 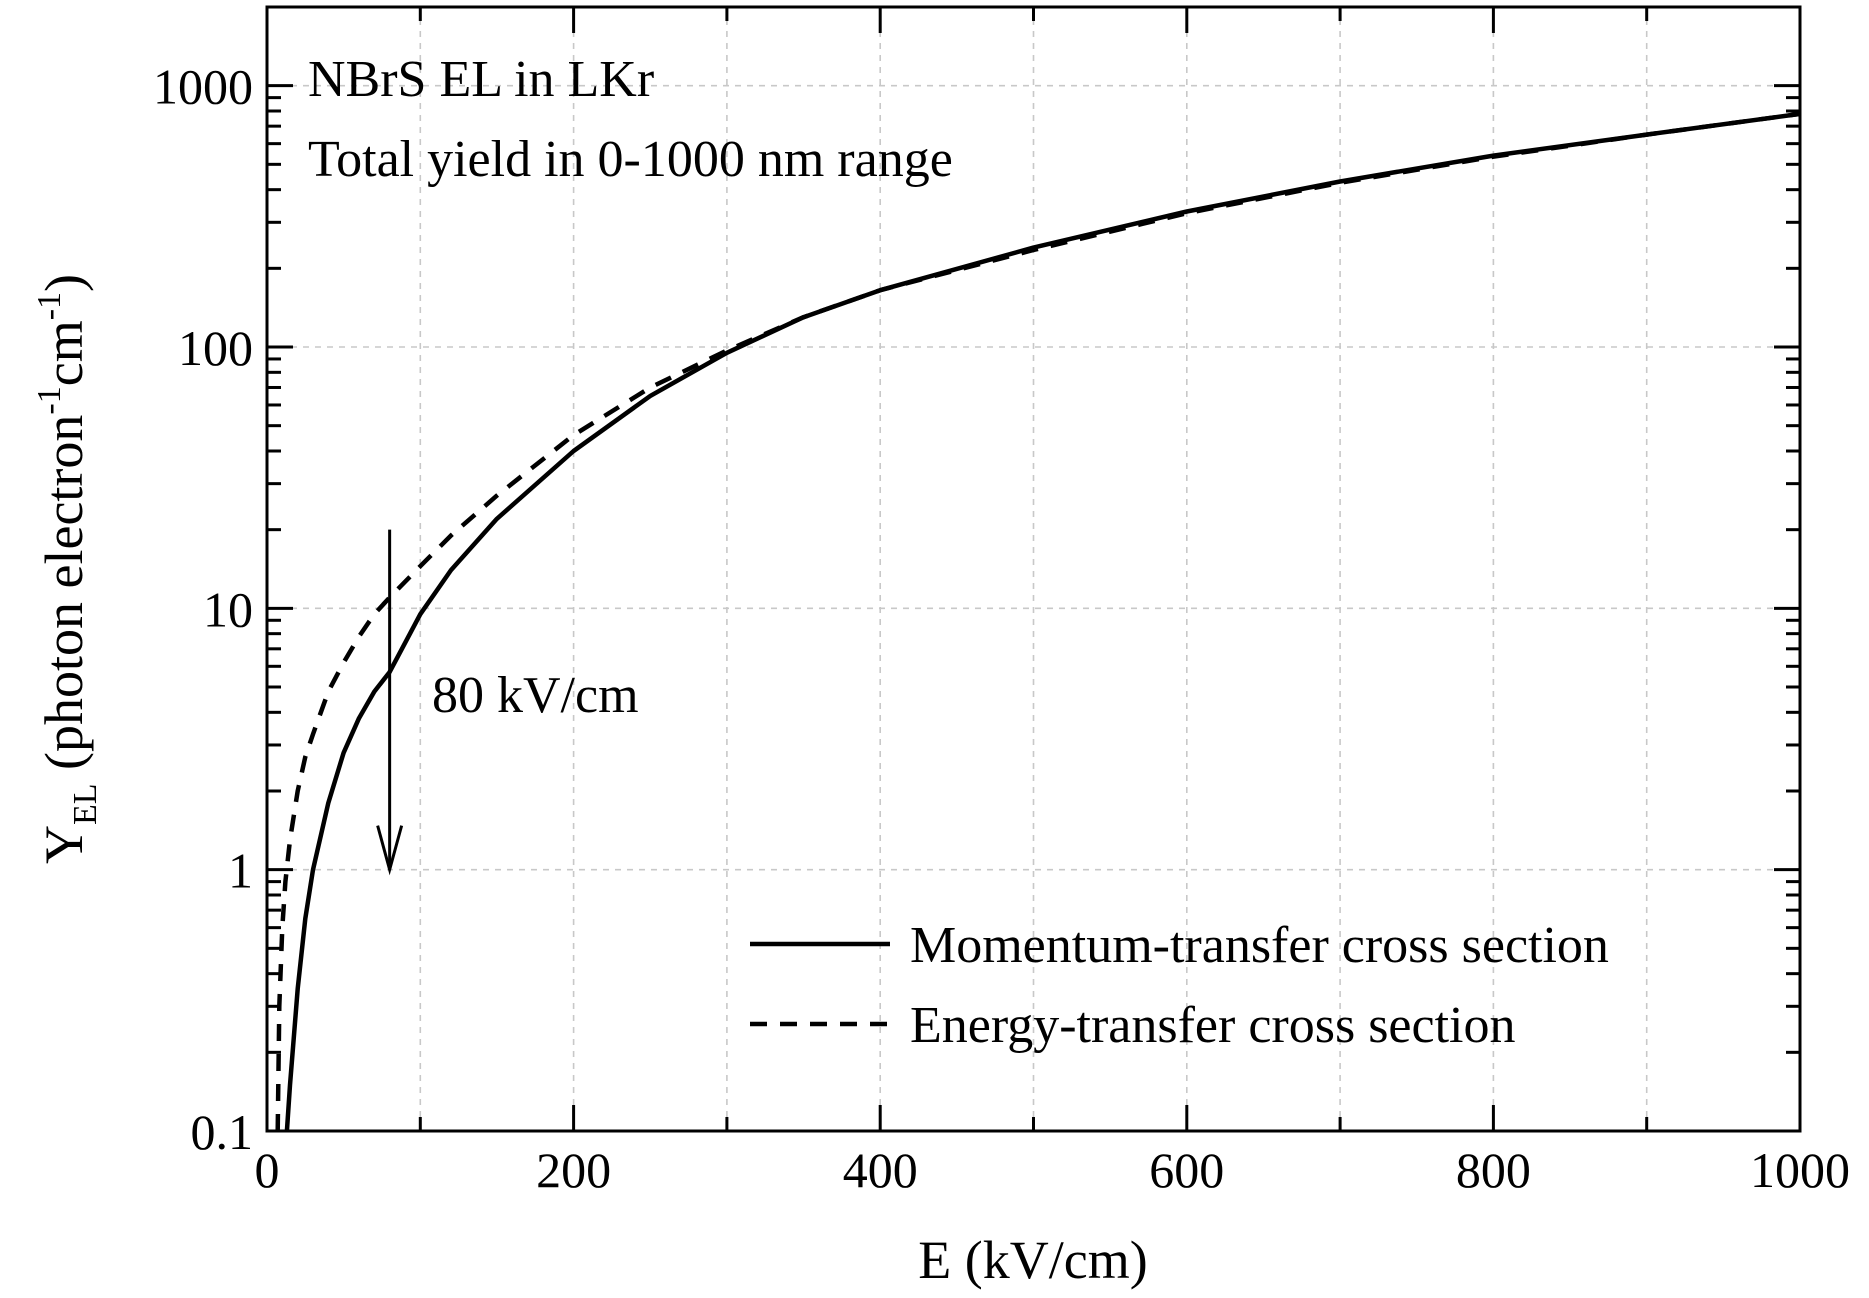 I want to click on y-axis-title-mid: cm, so click(x=64, y=353).